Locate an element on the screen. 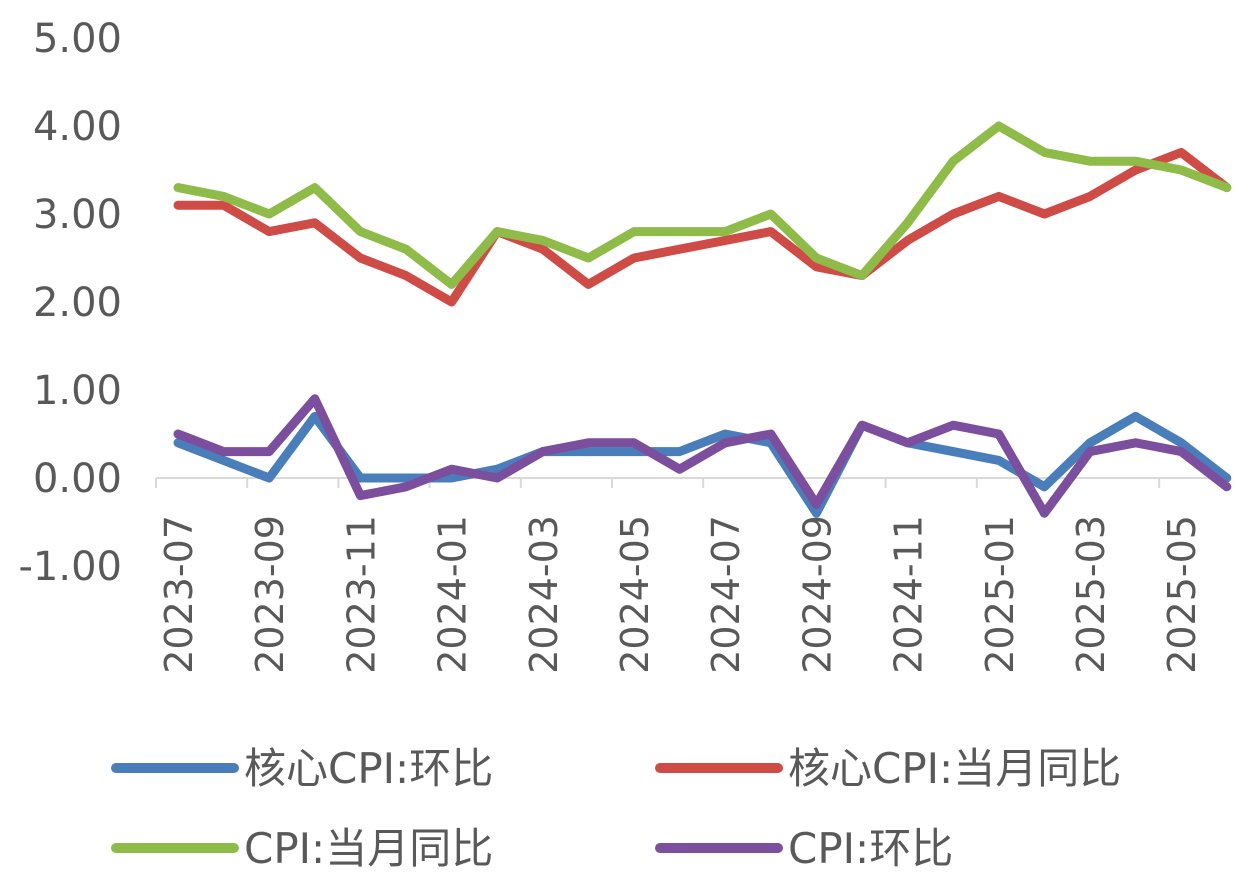 This screenshot has height=892, width=1248. x-tick-label: 2023-11 is located at coordinates (361, 594).